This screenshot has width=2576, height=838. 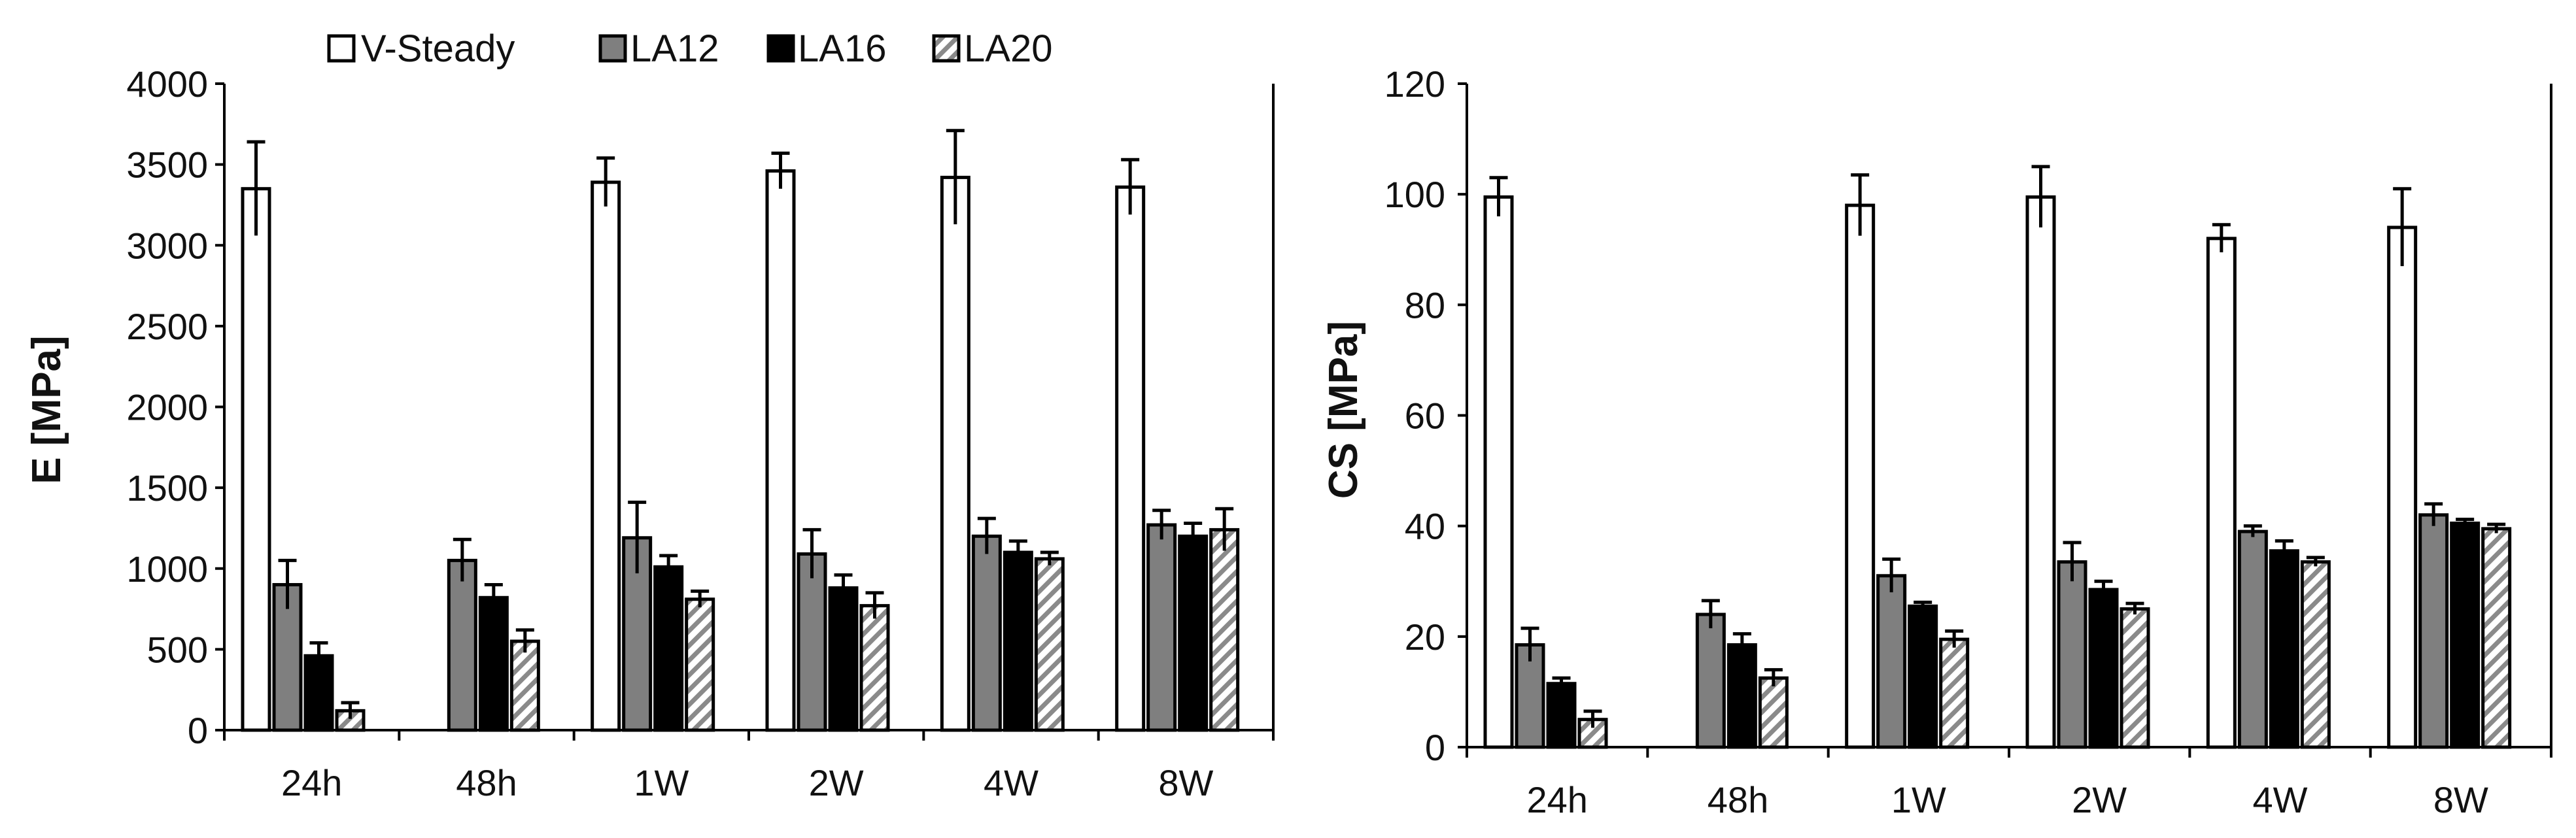 What do you see at coordinates (1131, 186) in the screenshot?
I see `error-bar-e-v-steady-8w` at bounding box center [1131, 186].